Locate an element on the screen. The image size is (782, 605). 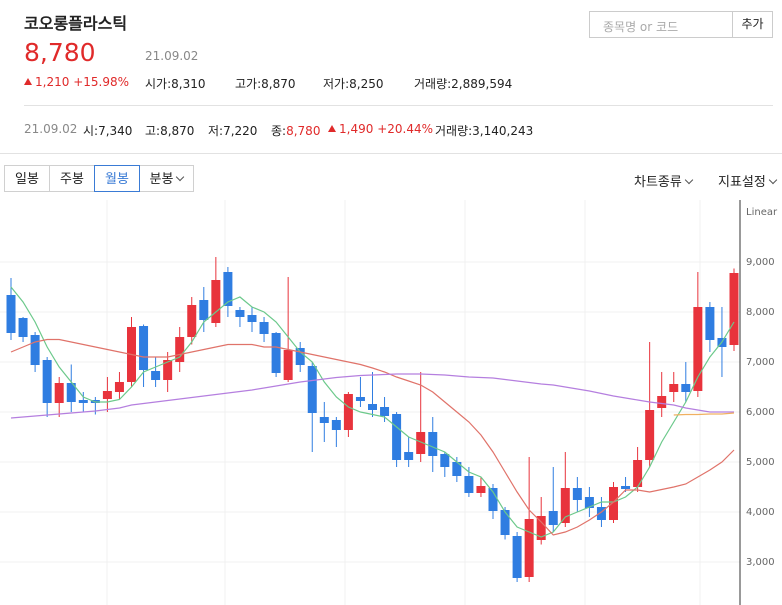
change: 1,490 is located at coordinates (356, 129).